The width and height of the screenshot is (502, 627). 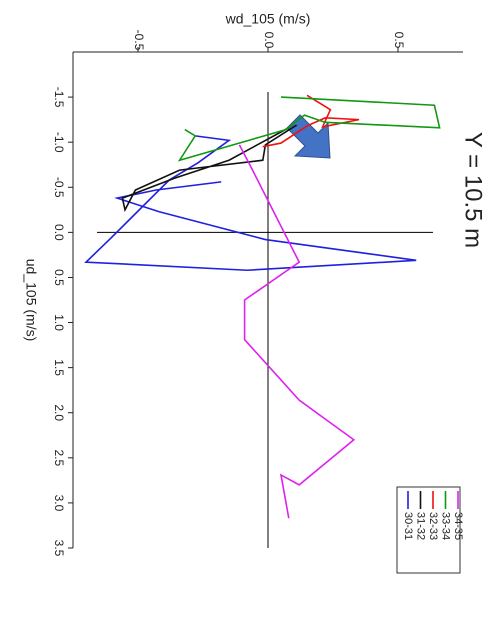 What do you see at coordinates (59, 548) in the screenshot?
I see `x-tick-label: 3.5` at bounding box center [59, 548].